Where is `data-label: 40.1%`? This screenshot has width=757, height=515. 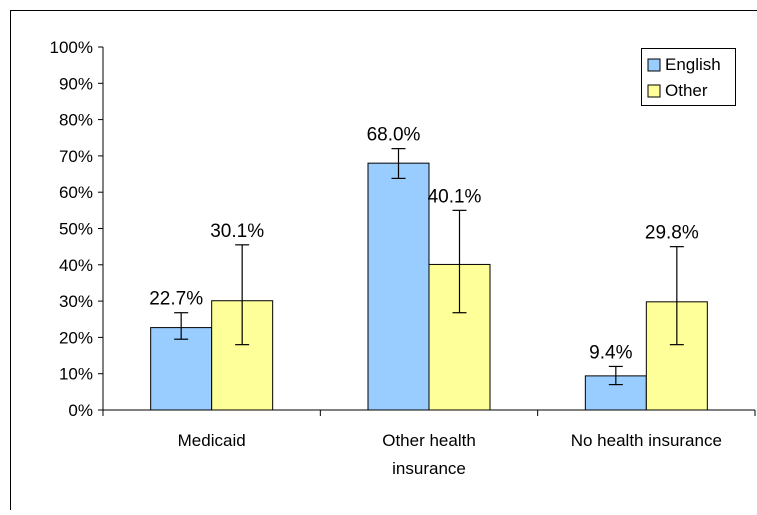 data-label: 40.1% is located at coordinates (455, 196).